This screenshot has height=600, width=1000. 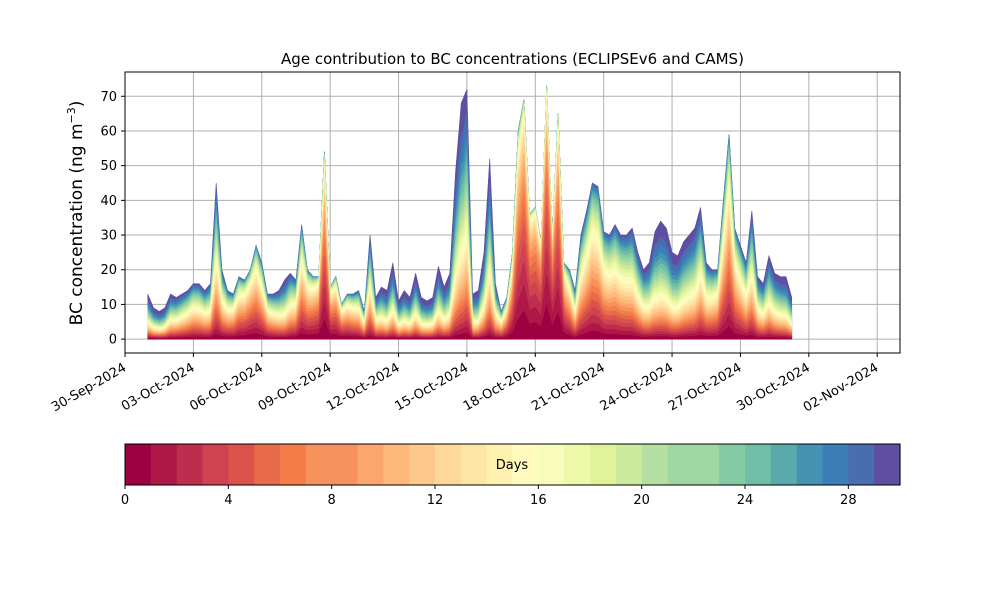 What do you see at coordinates (125, 500) in the screenshot?
I see `colorbar-tick-label: 0` at bounding box center [125, 500].